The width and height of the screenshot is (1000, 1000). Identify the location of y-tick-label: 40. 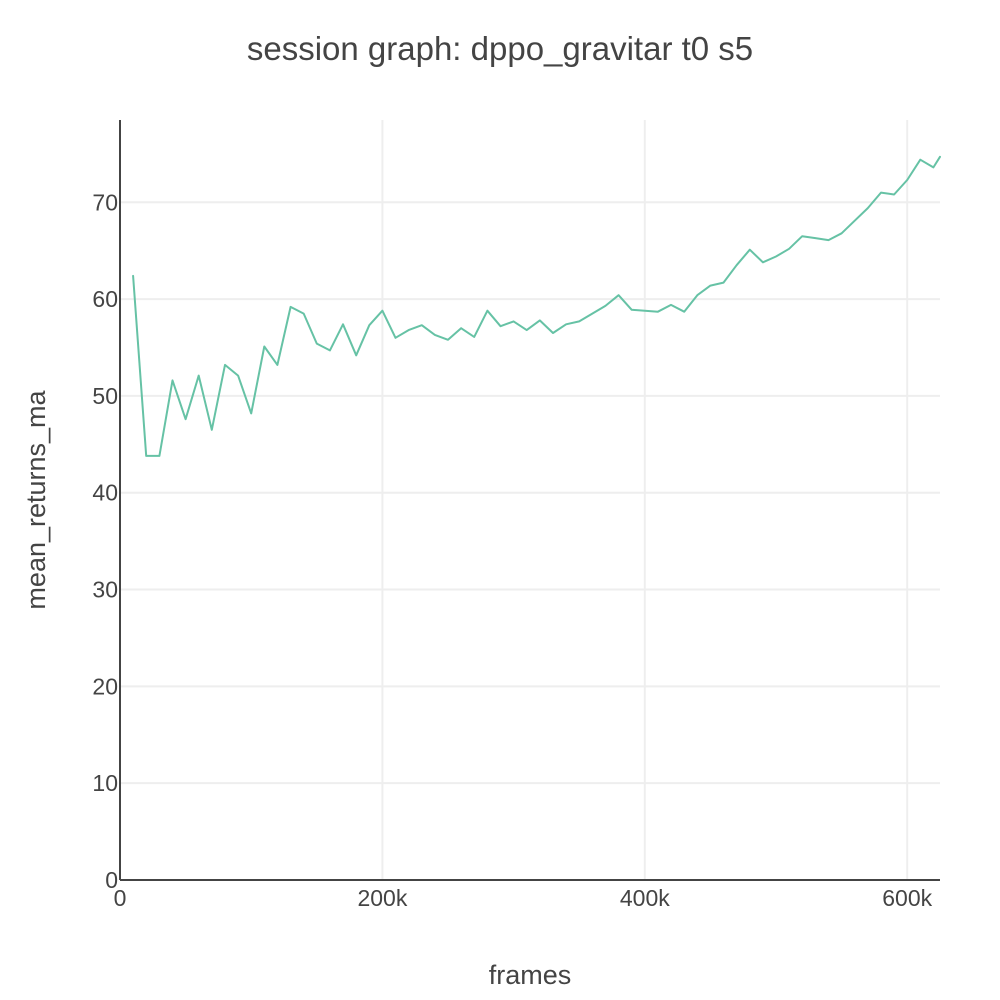
(105, 493).